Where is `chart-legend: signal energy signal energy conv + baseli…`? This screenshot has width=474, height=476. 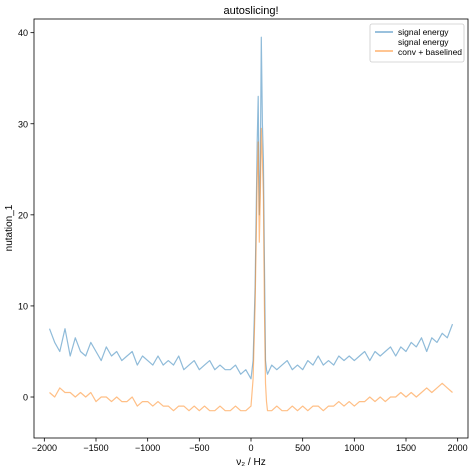 chart-legend: signal energy signal energy conv + baseli… is located at coordinates (417, 43).